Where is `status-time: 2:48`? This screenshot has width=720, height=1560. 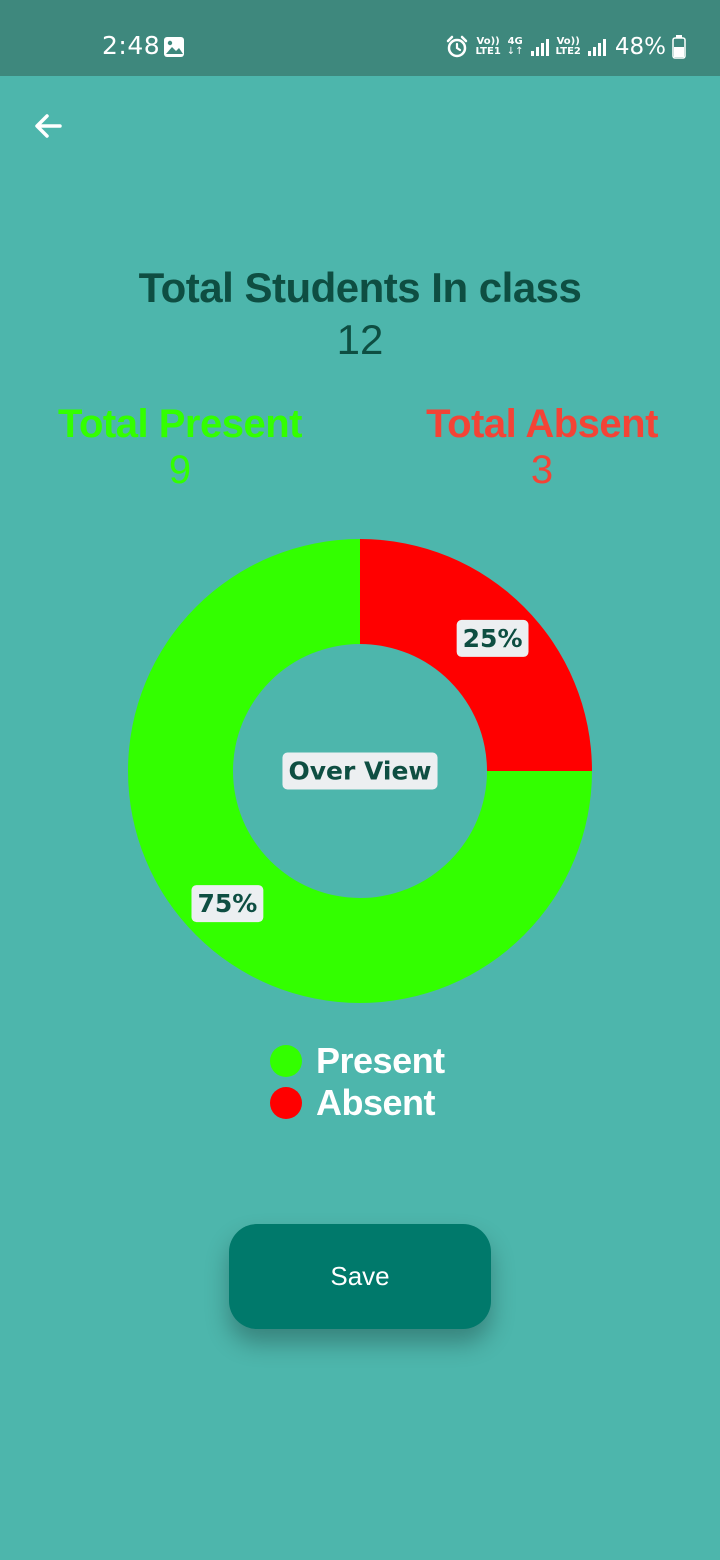
status-time: 2:48 is located at coordinates (131, 45).